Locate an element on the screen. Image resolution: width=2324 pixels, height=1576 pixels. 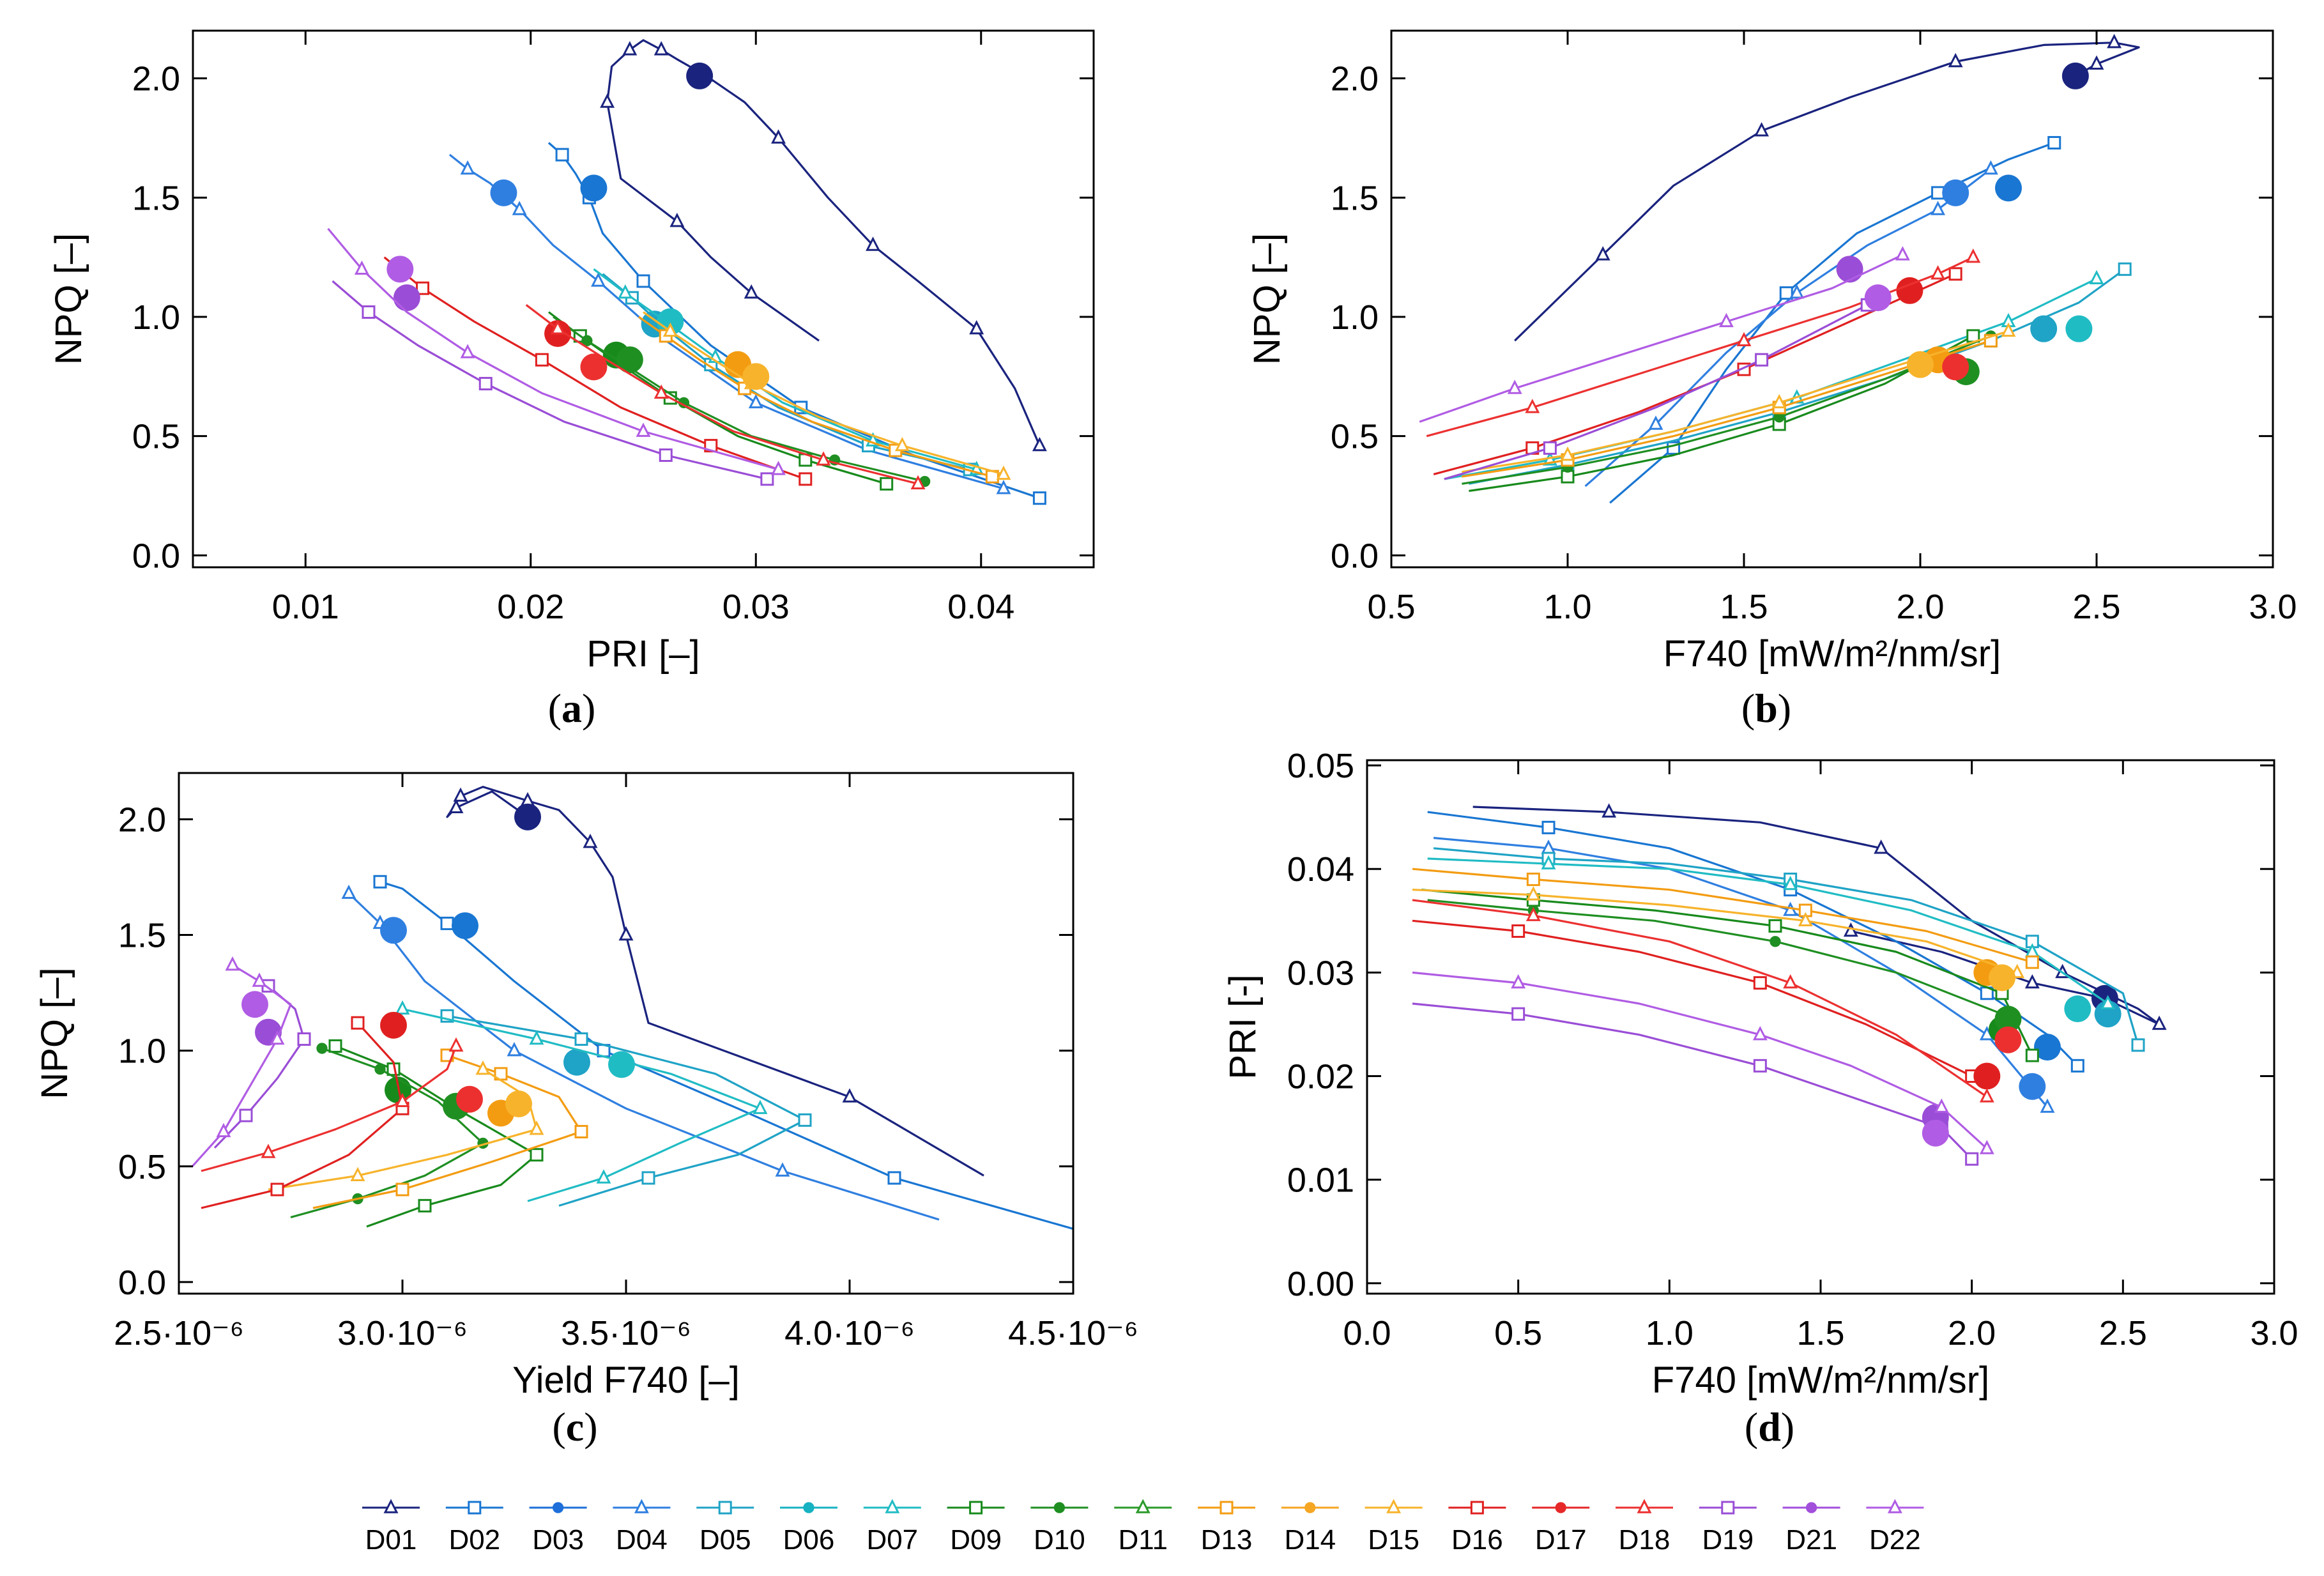
legend-label: D13 is located at coordinates (1227, 1540).